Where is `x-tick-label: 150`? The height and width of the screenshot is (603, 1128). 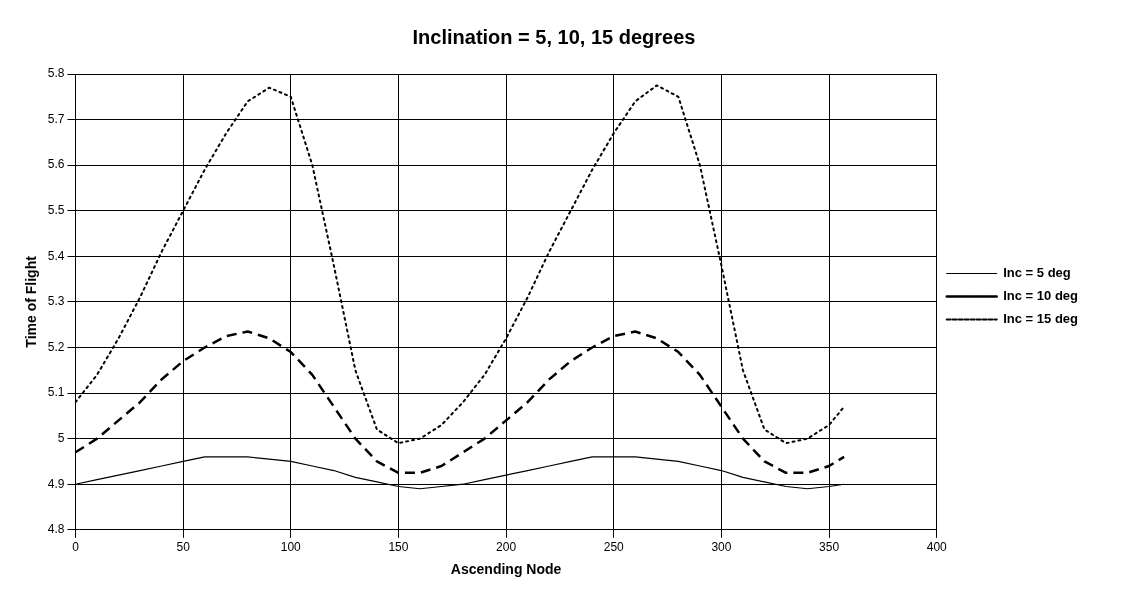 x-tick-label: 150 is located at coordinates (398, 547).